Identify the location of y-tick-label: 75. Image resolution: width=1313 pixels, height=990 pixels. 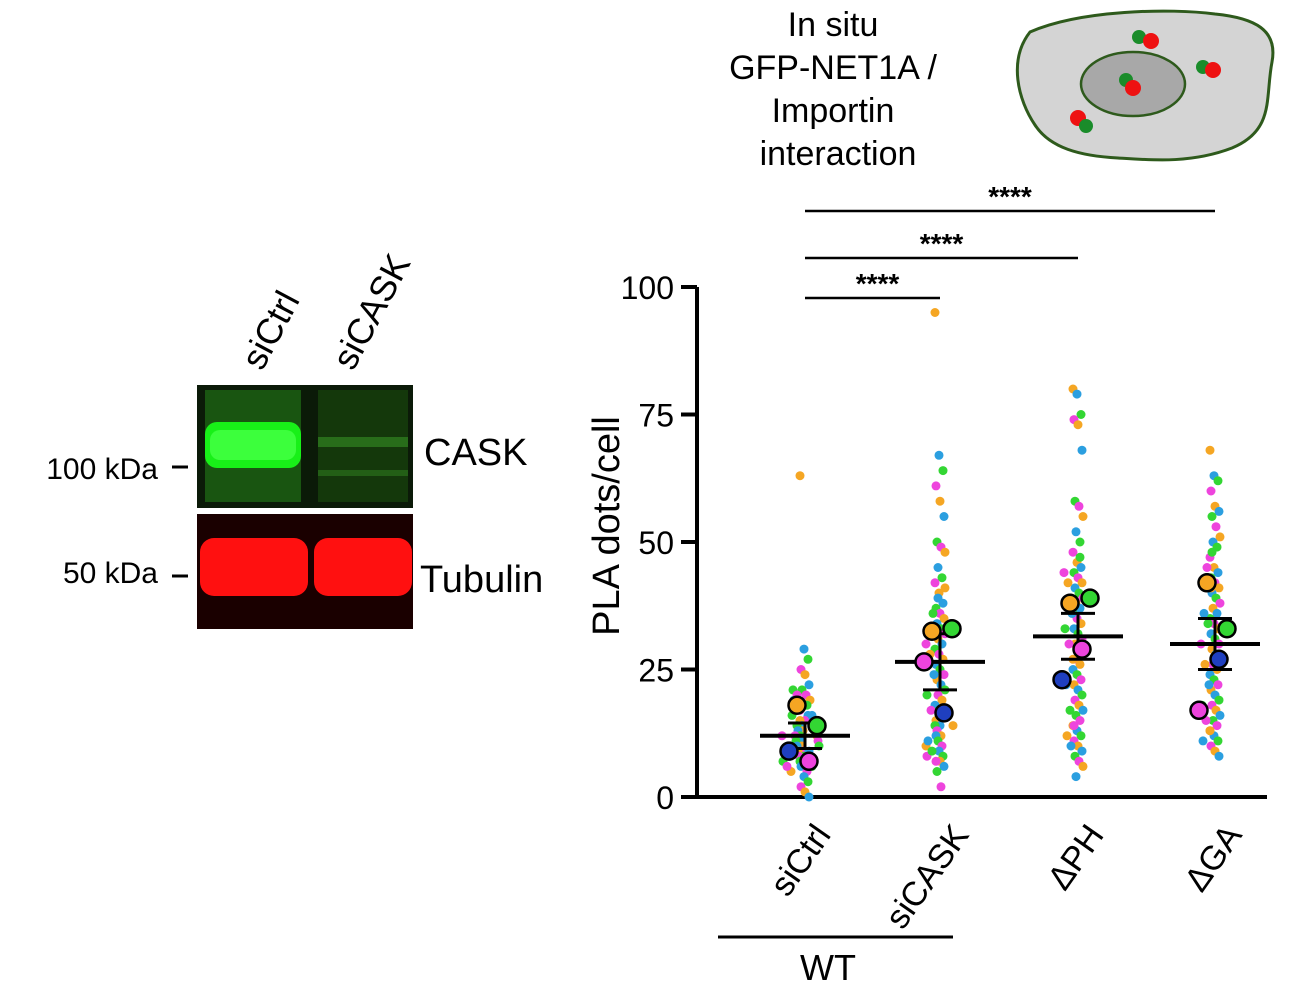
(656, 416).